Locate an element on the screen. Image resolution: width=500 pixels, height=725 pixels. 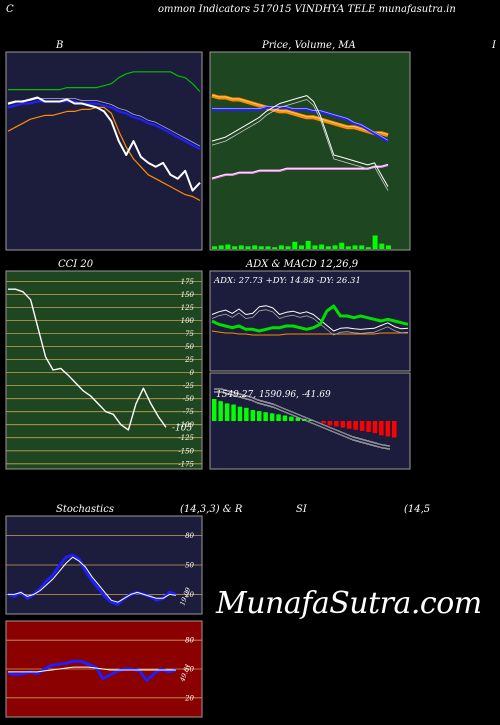
cci-tick-label: -75 is located at coordinates (189, 412).